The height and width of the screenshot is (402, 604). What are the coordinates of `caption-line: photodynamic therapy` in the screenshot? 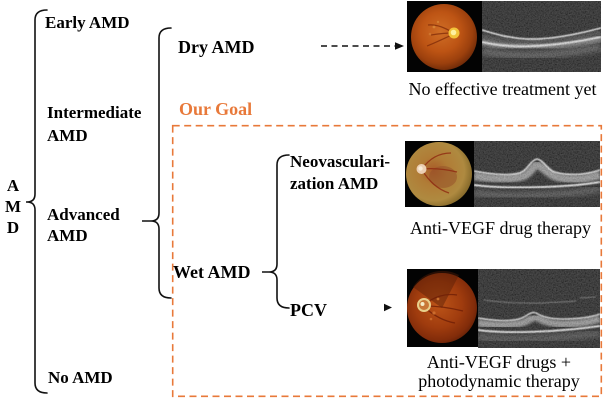 It's located at (499, 381).